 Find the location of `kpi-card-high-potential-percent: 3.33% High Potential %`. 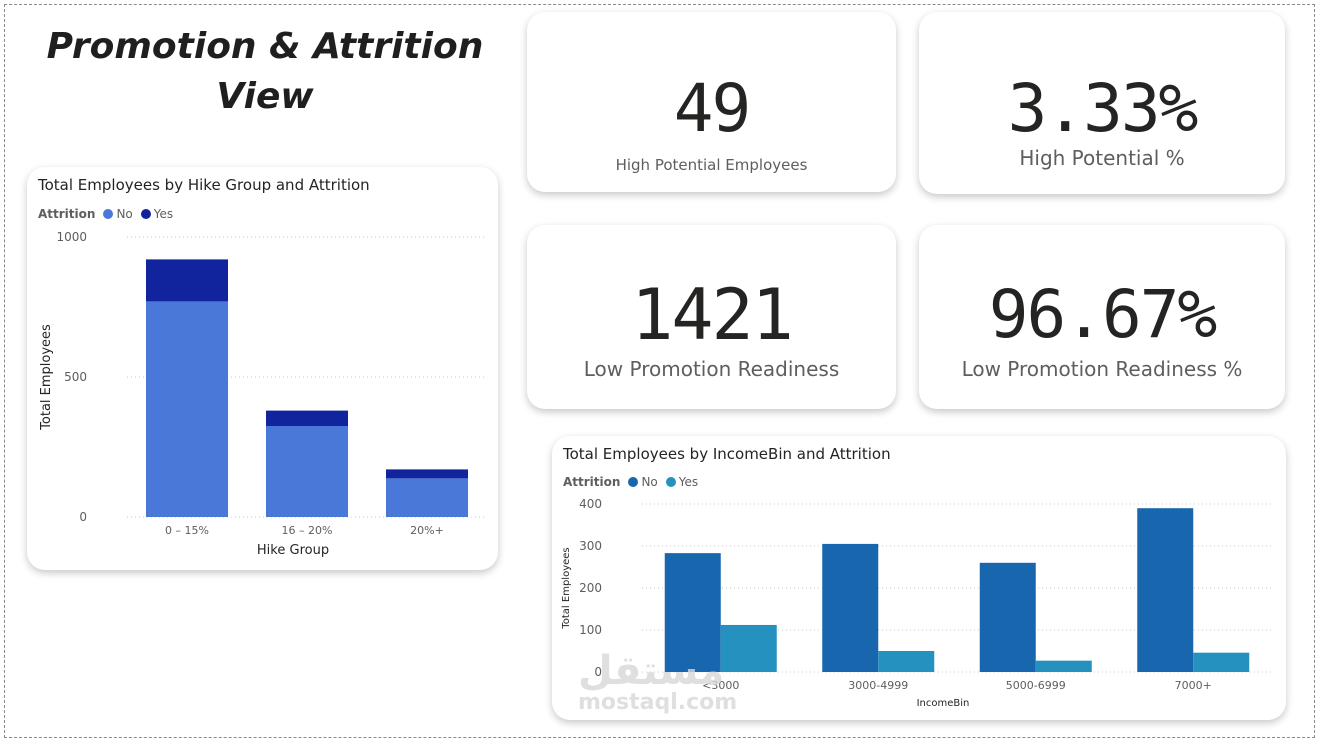

kpi-card-high-potential-percent: 3.33% High Potential % is located at coordinates (1102, 103).